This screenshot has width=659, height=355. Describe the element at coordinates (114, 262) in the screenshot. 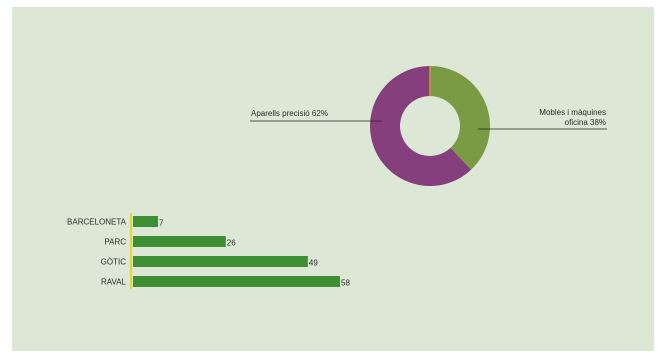

I see `bar-category-label: GÒTIC` at that location.